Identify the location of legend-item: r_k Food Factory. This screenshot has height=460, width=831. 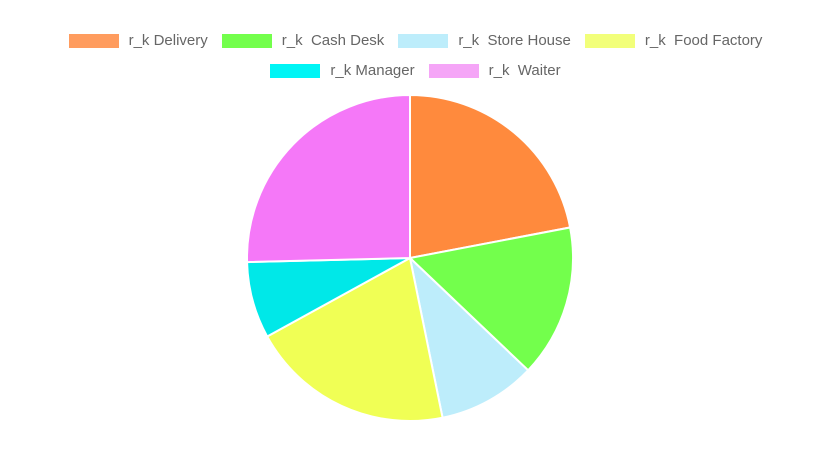
(673, 40).